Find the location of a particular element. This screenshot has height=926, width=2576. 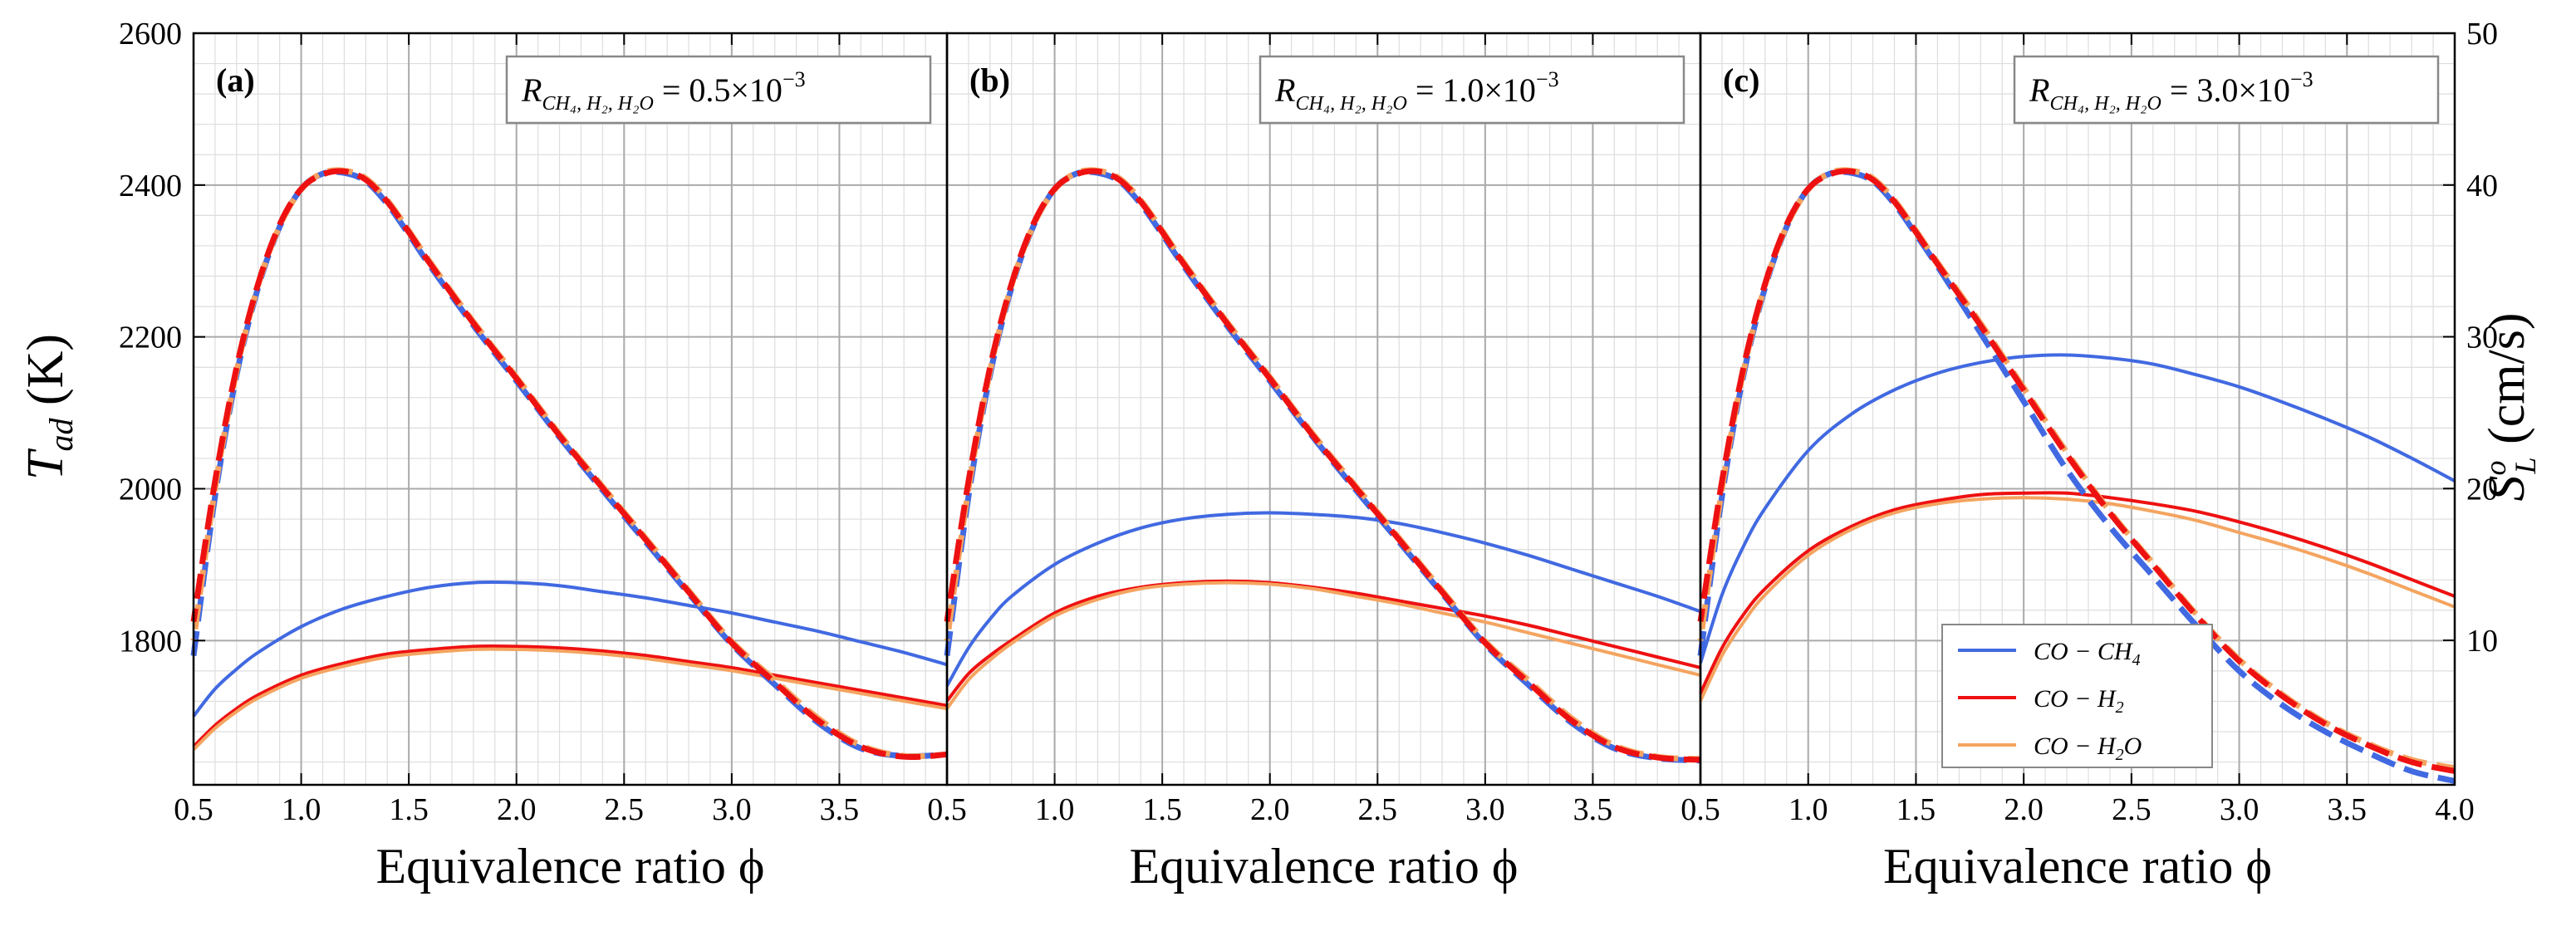

annotation-value: = 0.5×10 is located at coordinates (718, 90).